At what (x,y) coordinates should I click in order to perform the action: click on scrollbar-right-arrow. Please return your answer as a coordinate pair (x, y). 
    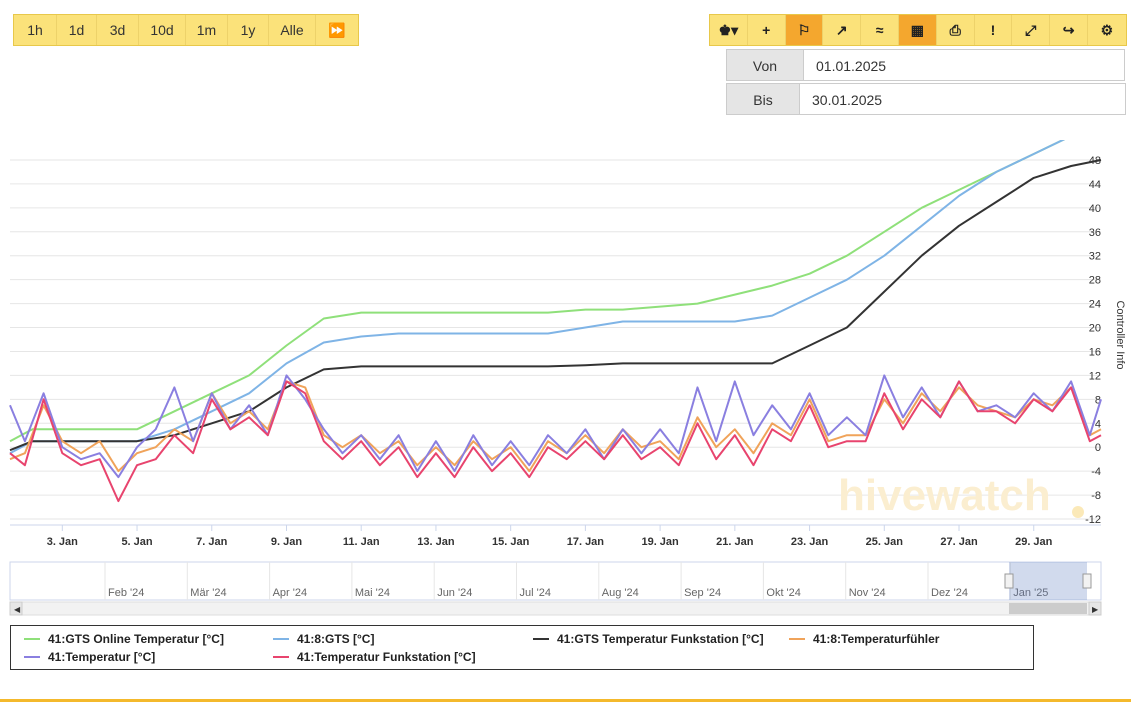
    Looking at the image, I should click on (1095, 608).